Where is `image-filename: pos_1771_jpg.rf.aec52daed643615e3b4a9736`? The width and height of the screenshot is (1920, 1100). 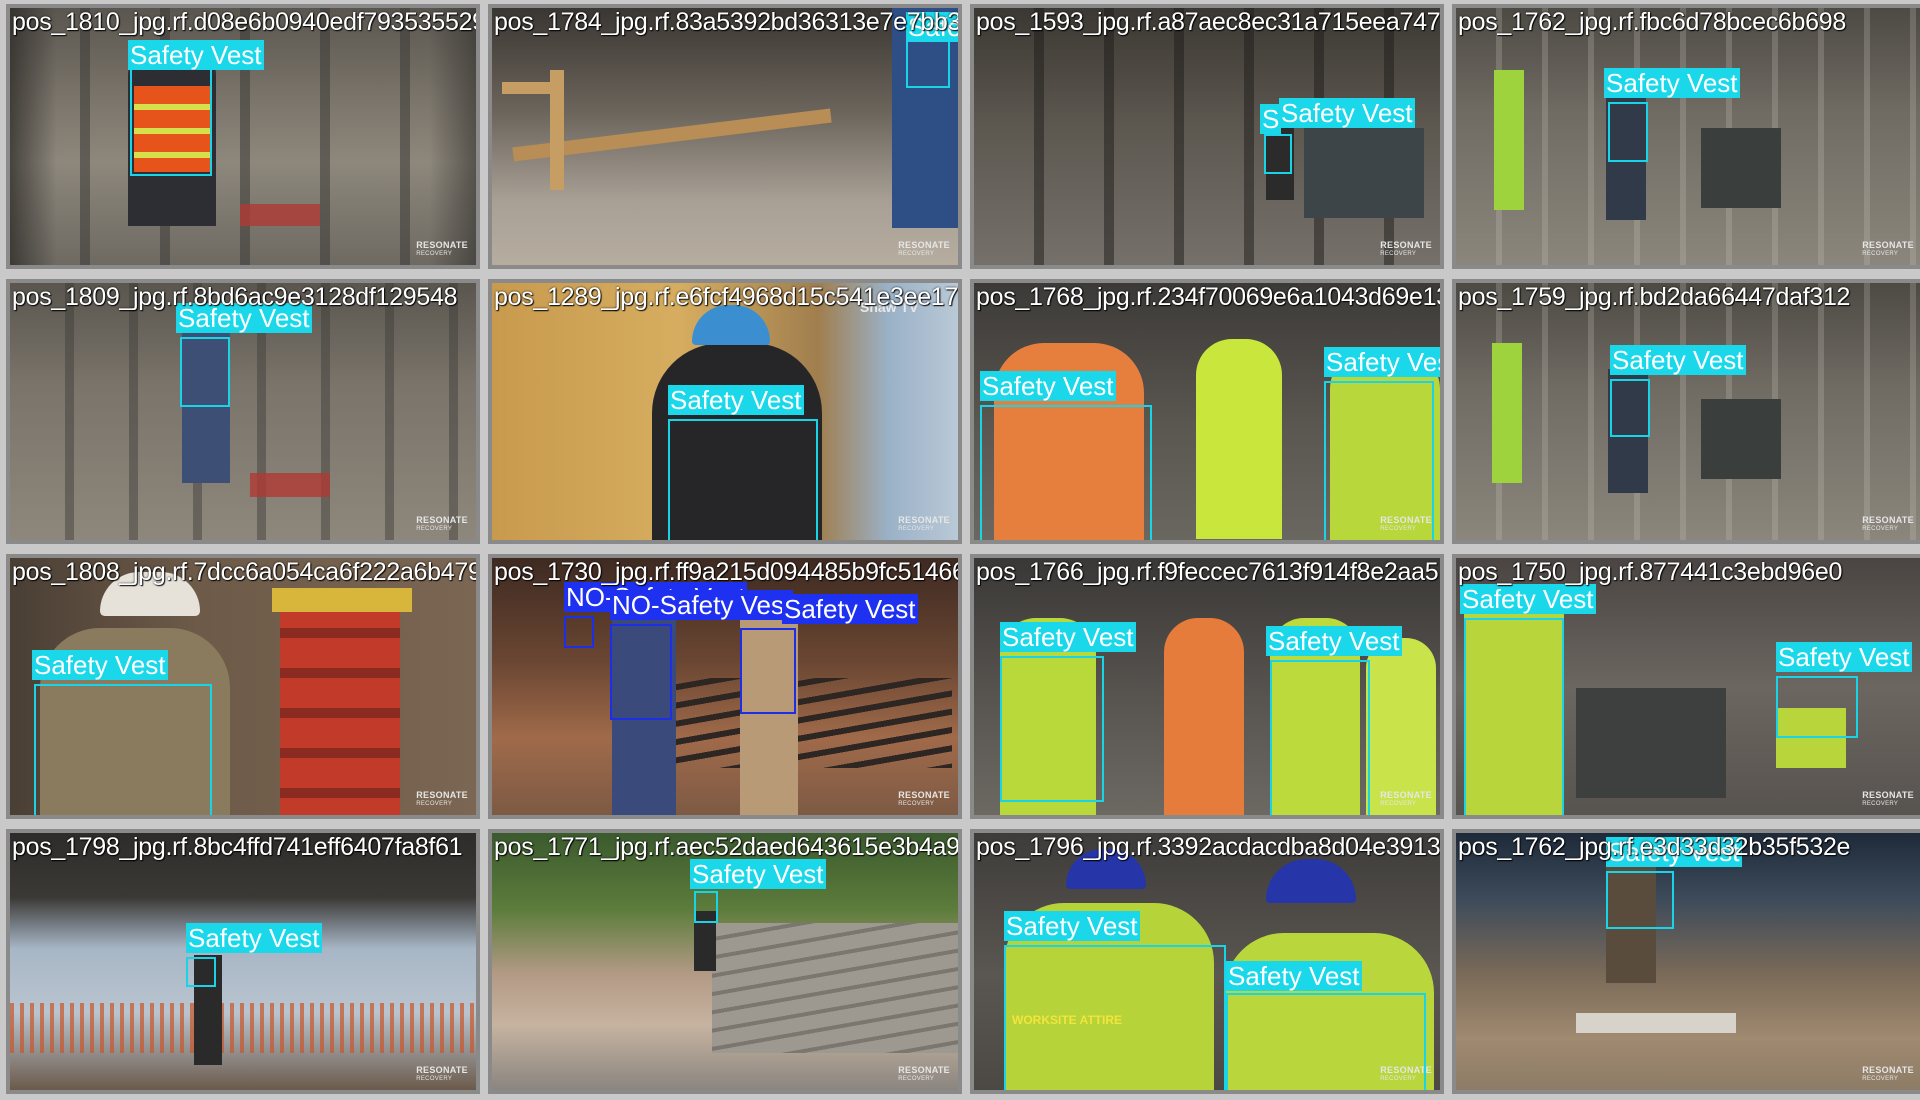
image-filename: pos_1771_jpg.rf.aec52daed643615e3b4a9736 is located at coordinates (728, 847).